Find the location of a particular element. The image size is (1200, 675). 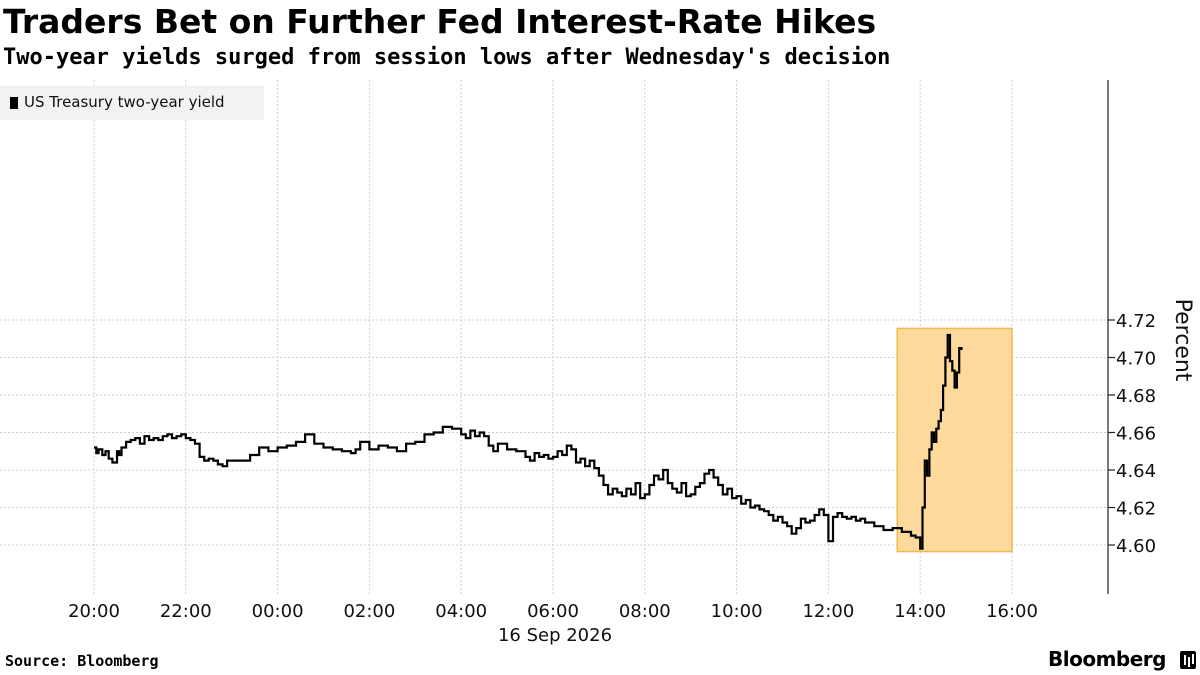

x-tick-label: 14:00 is located at coordinates (920, 611).